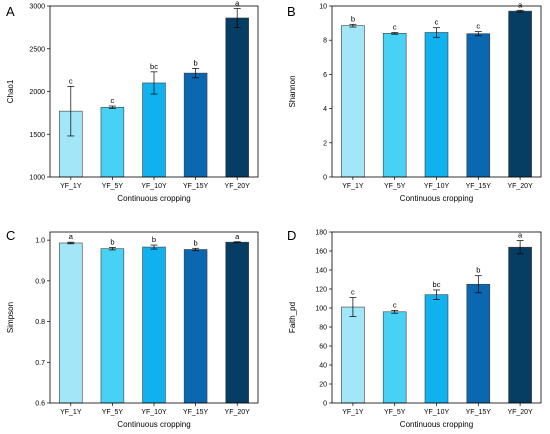  I want to click on y-tick-label: 80, so click(323, 328).